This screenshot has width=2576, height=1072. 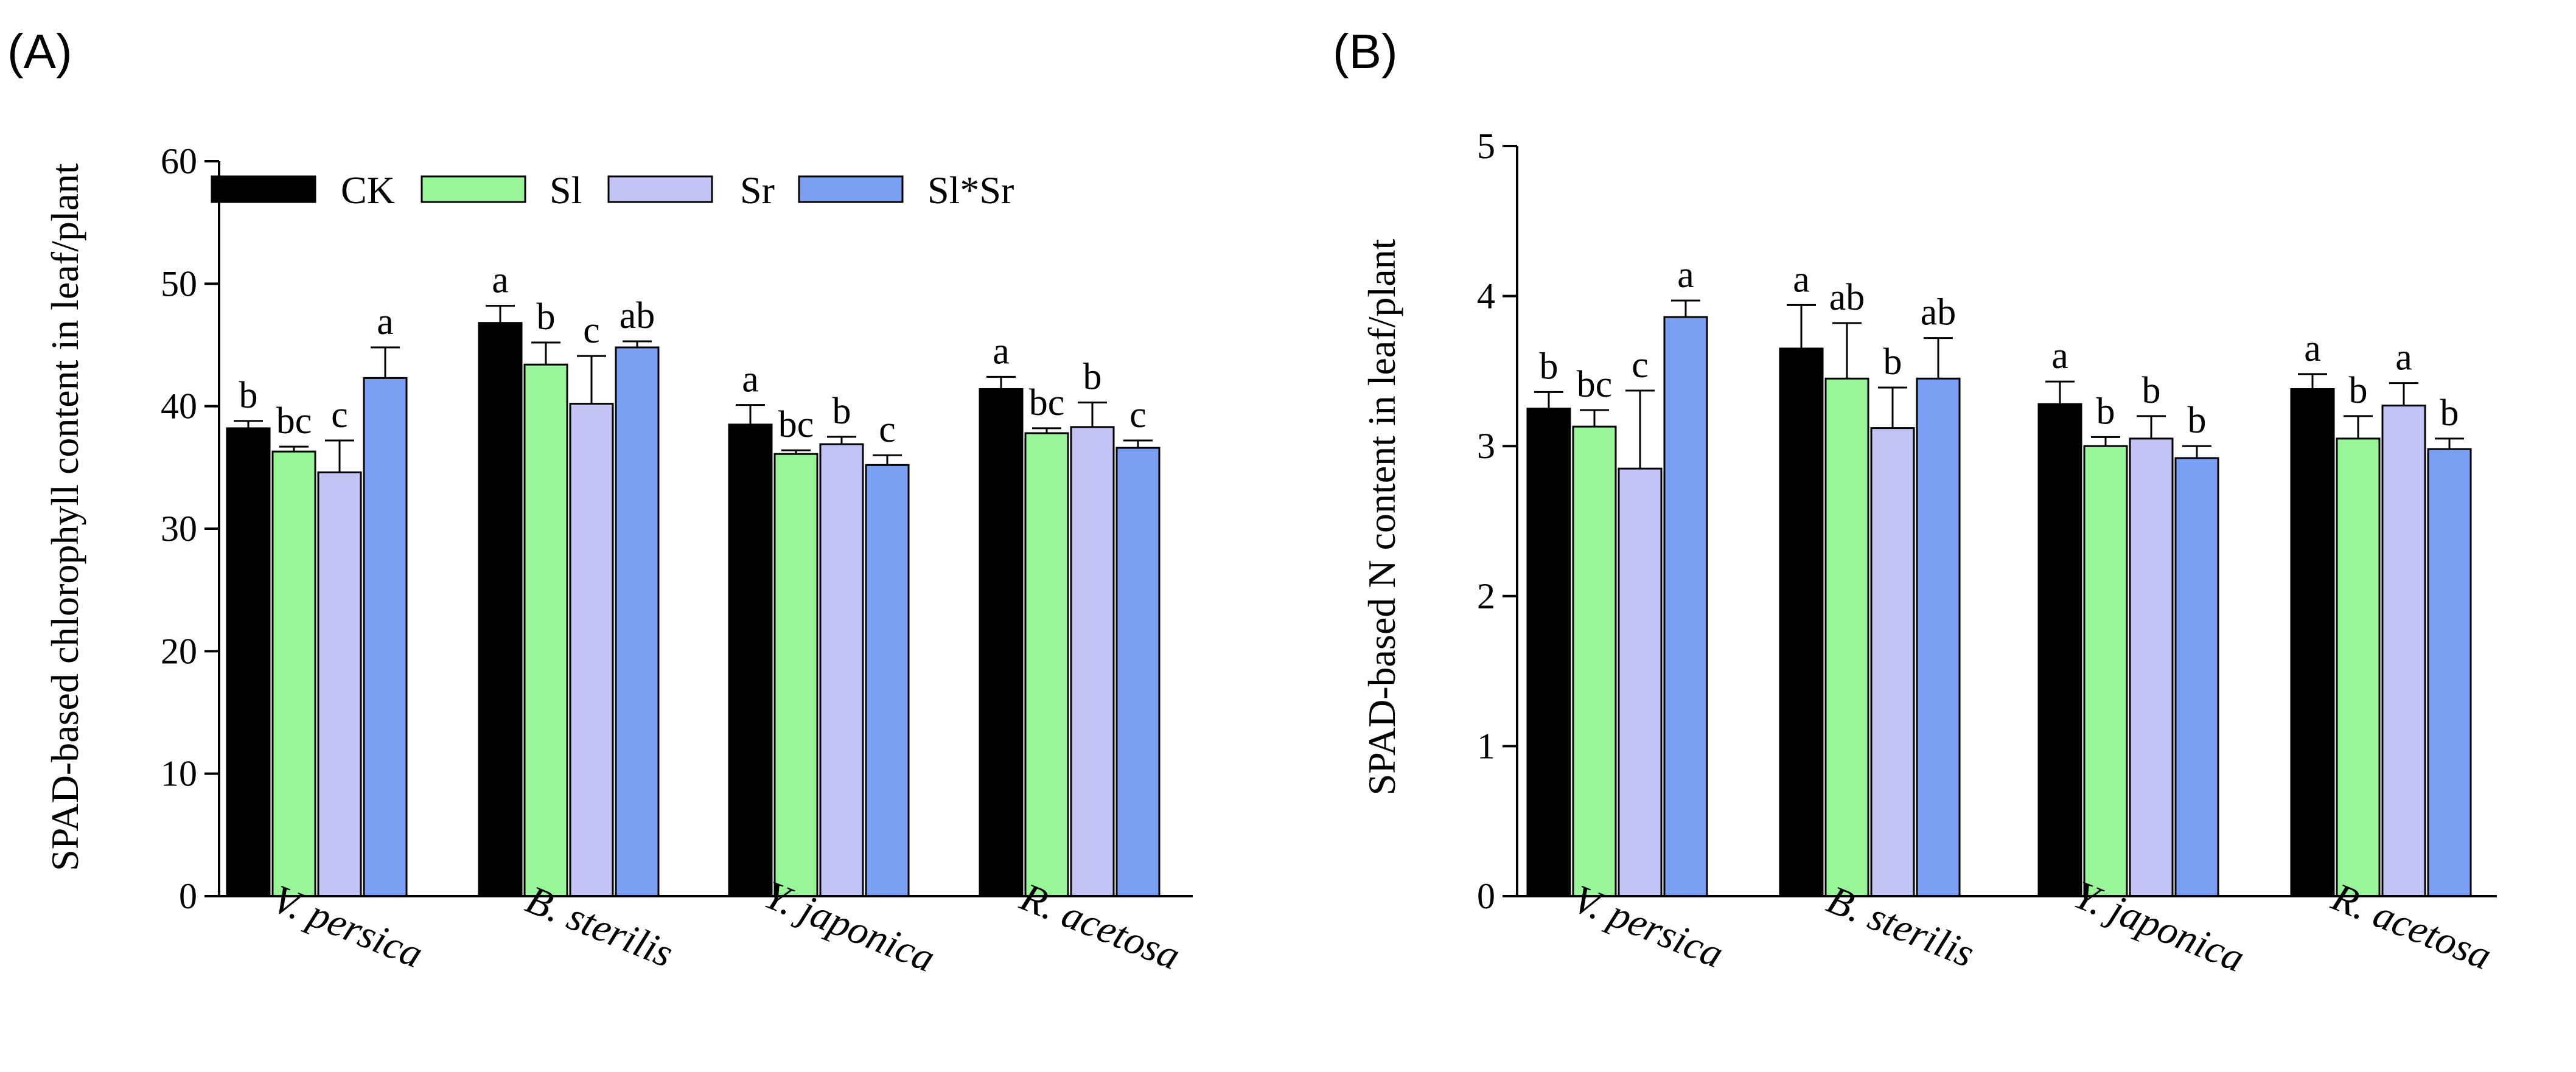 I want to click on panel-a-legend: CK Sl Sr Sl*Sr, so click(x=612, y=191).